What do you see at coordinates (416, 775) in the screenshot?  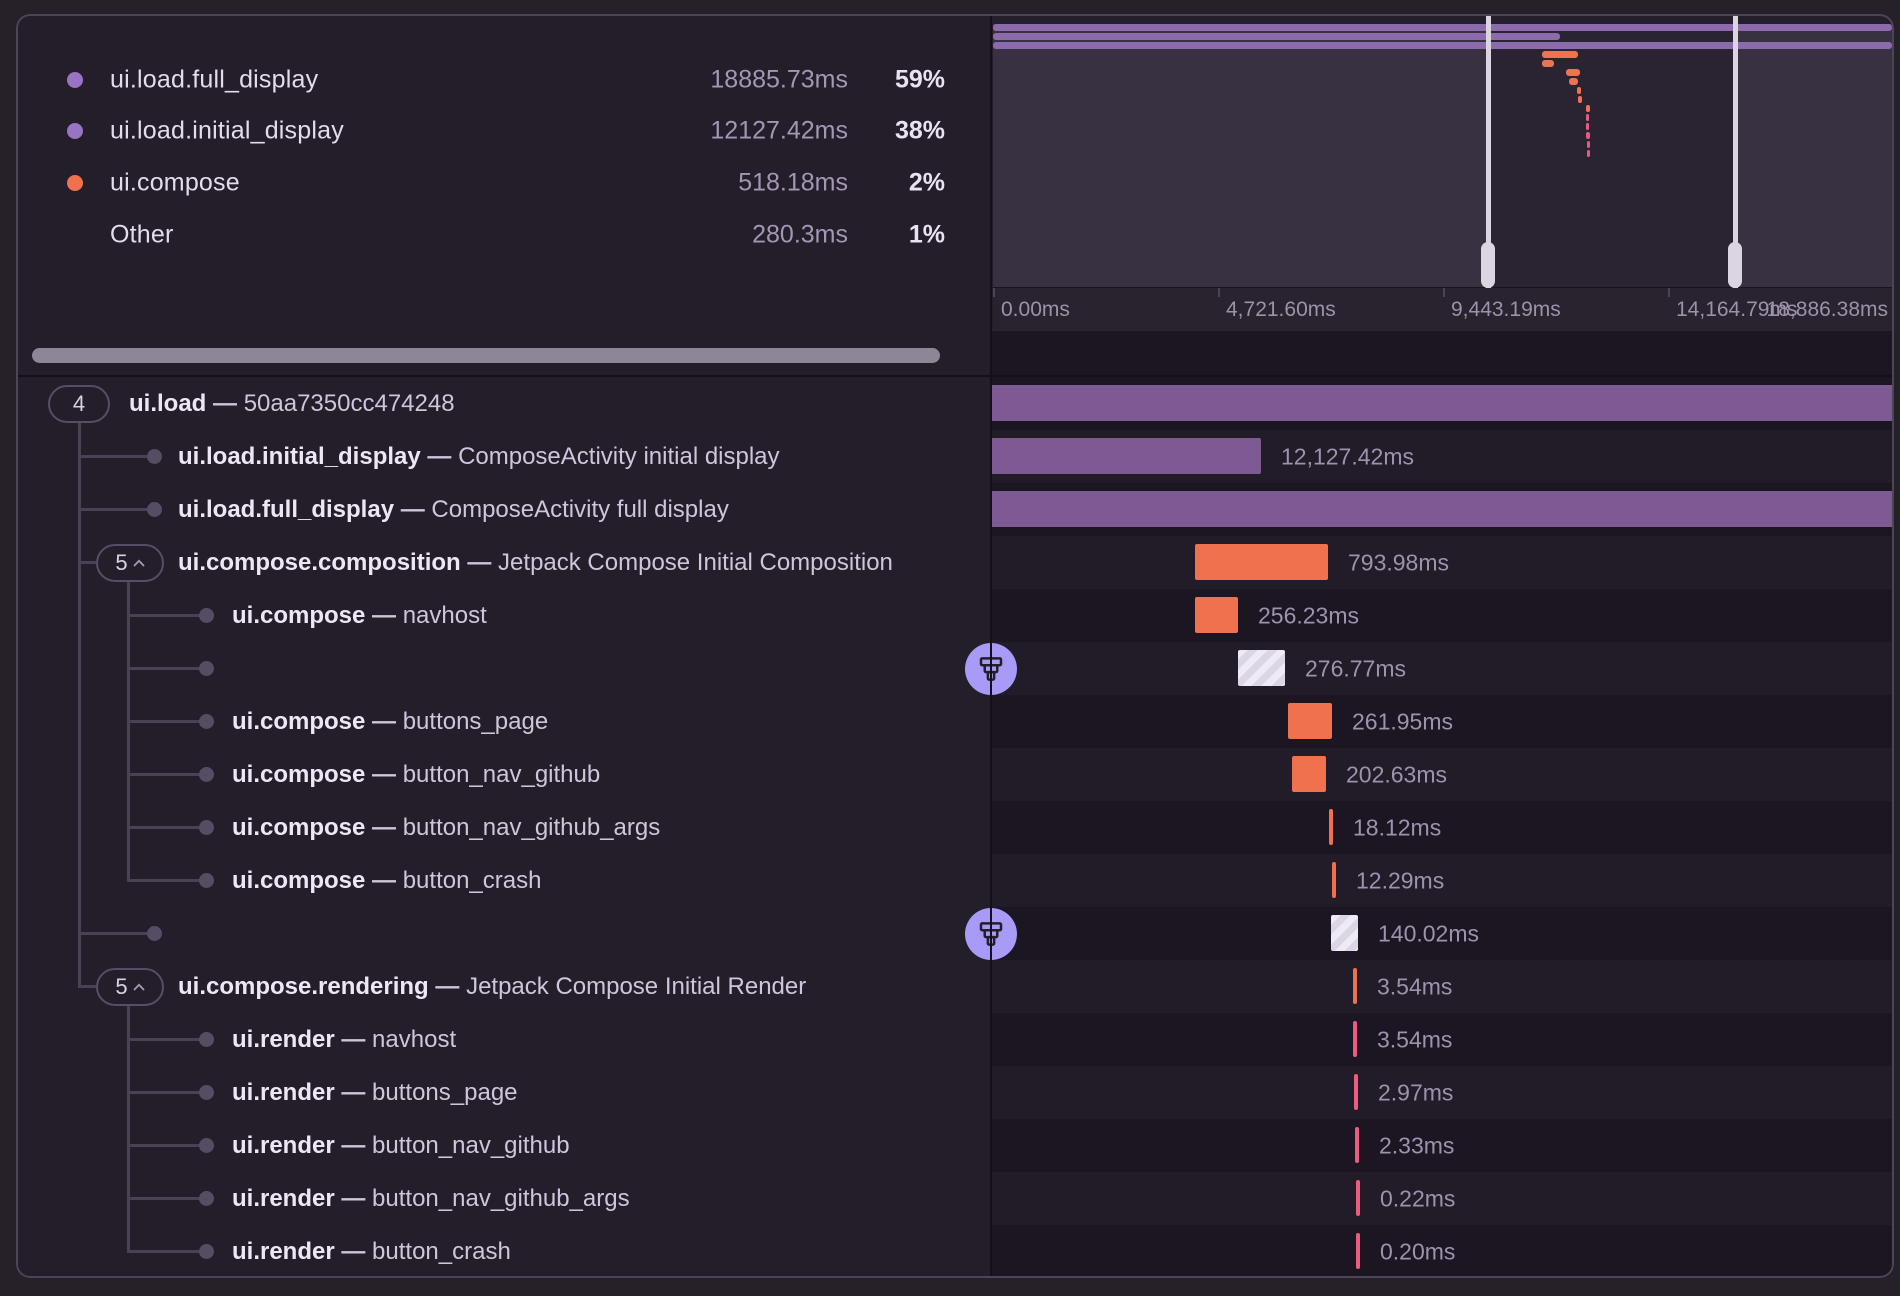 I see `span-label: ui.compose — button_nav_github` at bounding box center [416, 775].